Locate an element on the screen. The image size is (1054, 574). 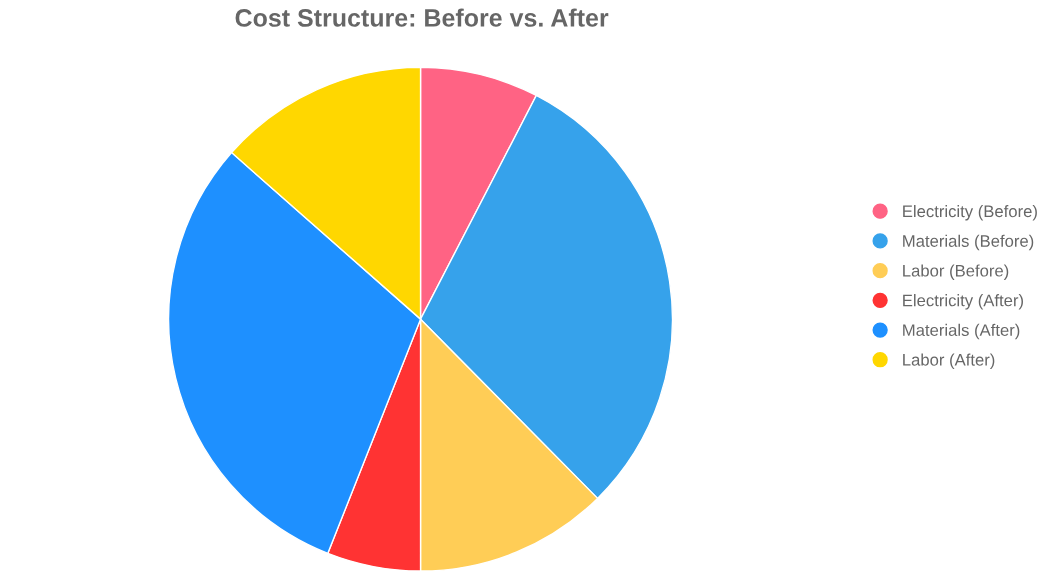
legend-label: Materials (Before) is located at coordinates (968, 242).